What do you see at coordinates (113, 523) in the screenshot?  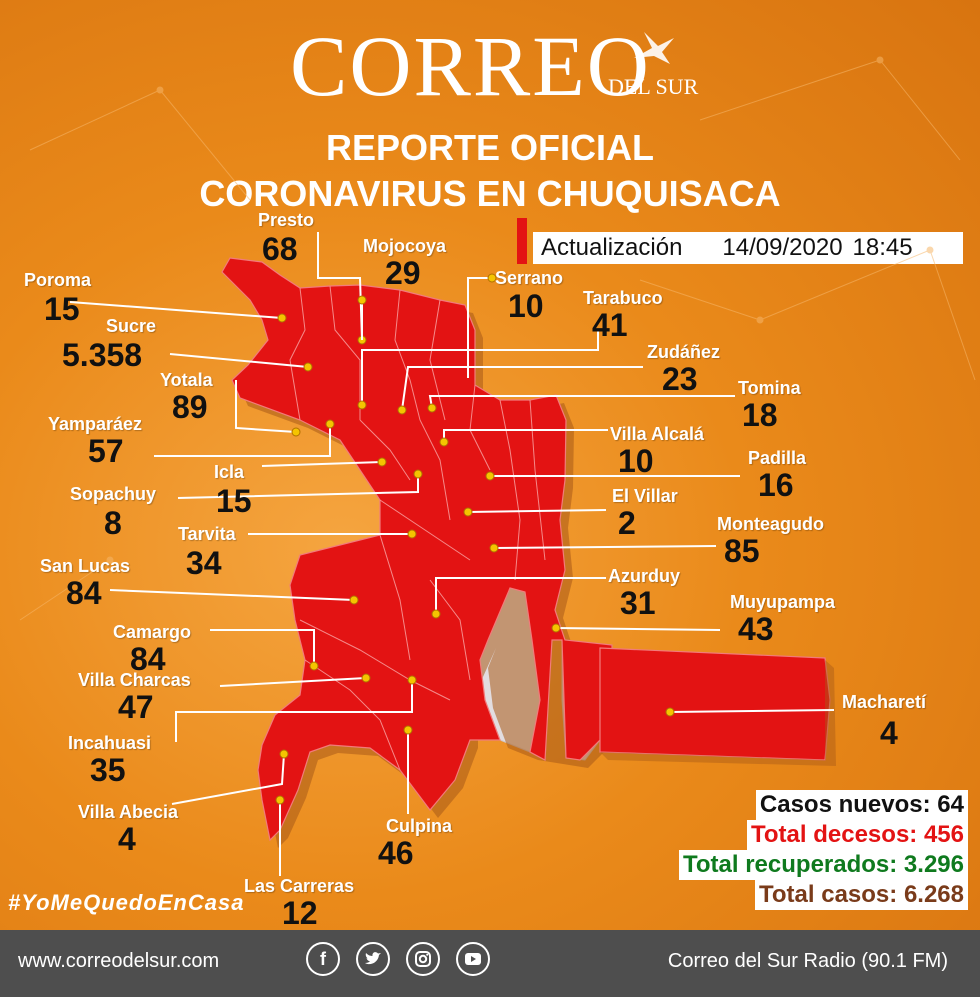 I see `municipality-cases-sopachuy: 8` at bounding box center [113, 523].